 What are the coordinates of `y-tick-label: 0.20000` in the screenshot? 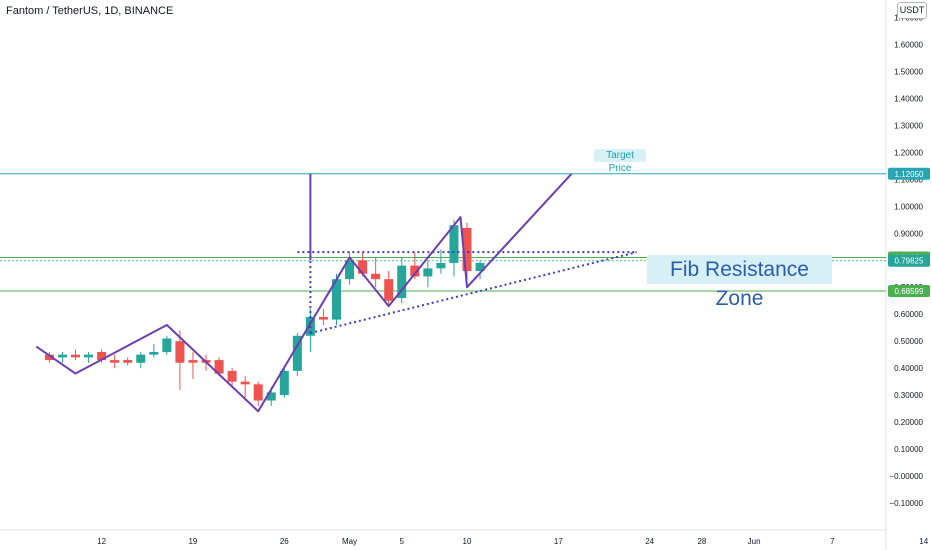 It's located at (908, 422).